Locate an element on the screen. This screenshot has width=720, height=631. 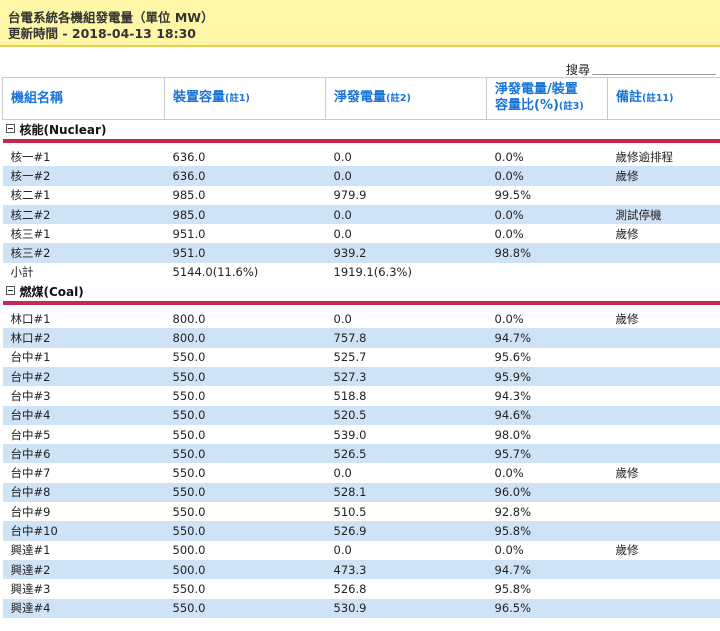
group-row: 核能(Nuclear) is located at coordinates (361, 131).